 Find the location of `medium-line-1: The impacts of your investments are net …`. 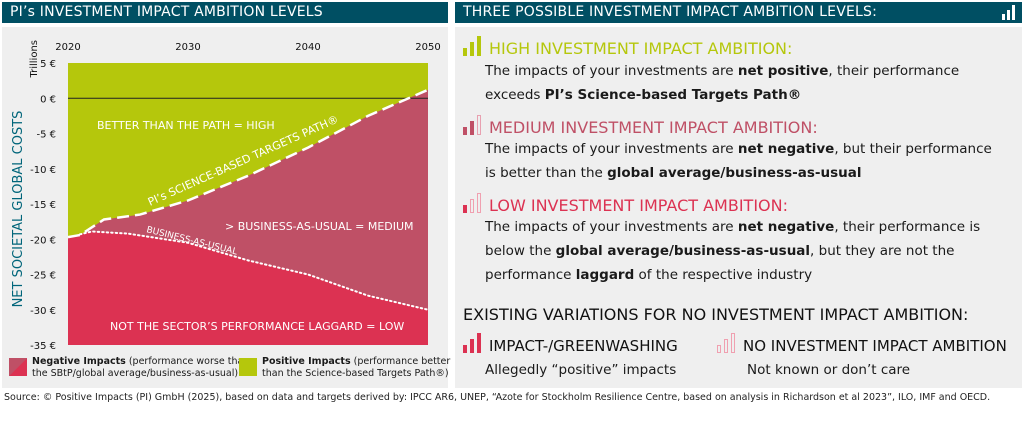

medium-line-1: The impacts of your investments are net … is located at coordinates (738, 149).